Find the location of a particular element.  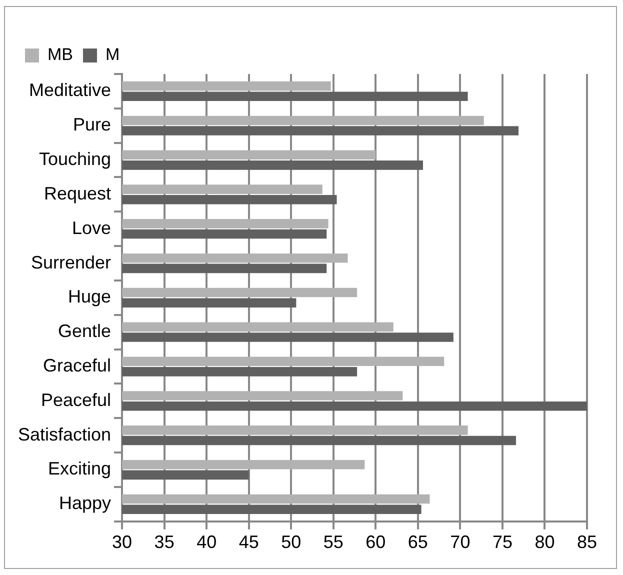

y-tick-label: Graceful is located at coordinates (77, 366).